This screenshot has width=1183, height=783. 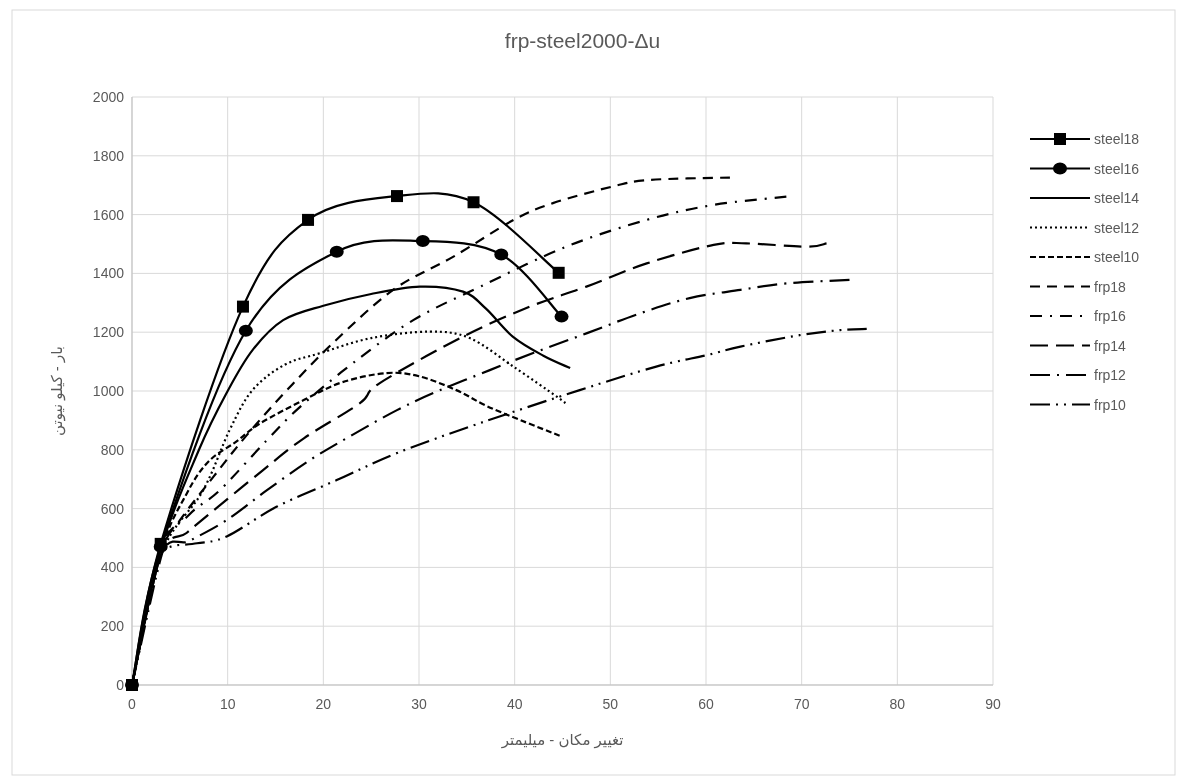 I want to click on legend-label: frp16, so click(x=1110, y=316).